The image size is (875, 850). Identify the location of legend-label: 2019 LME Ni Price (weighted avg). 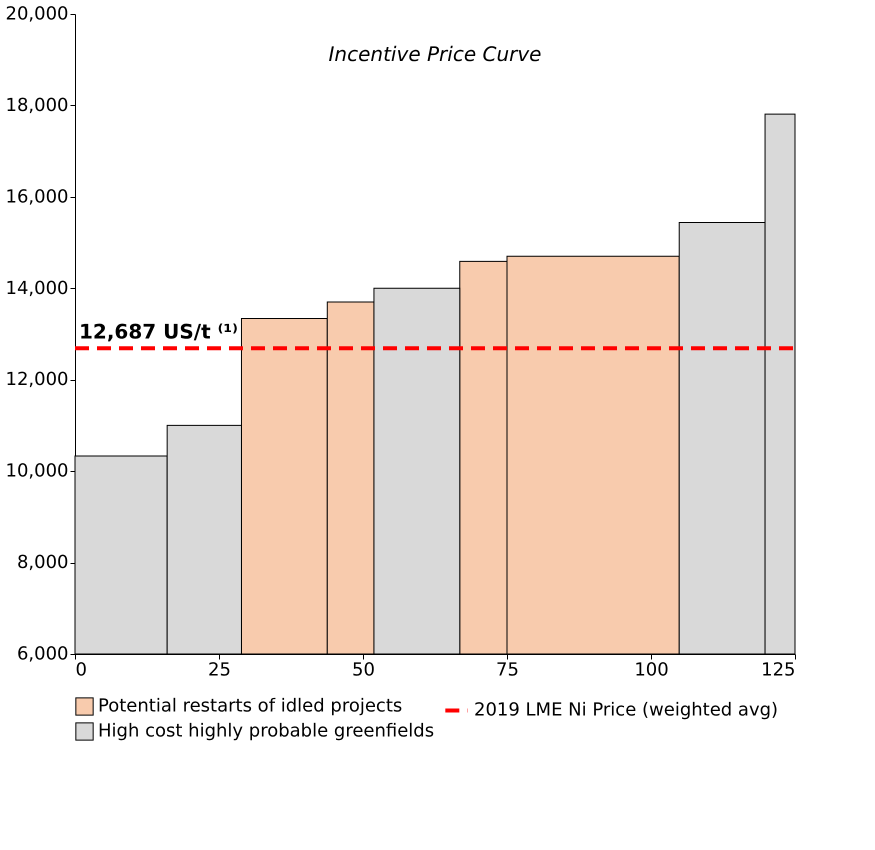
(626, 710).